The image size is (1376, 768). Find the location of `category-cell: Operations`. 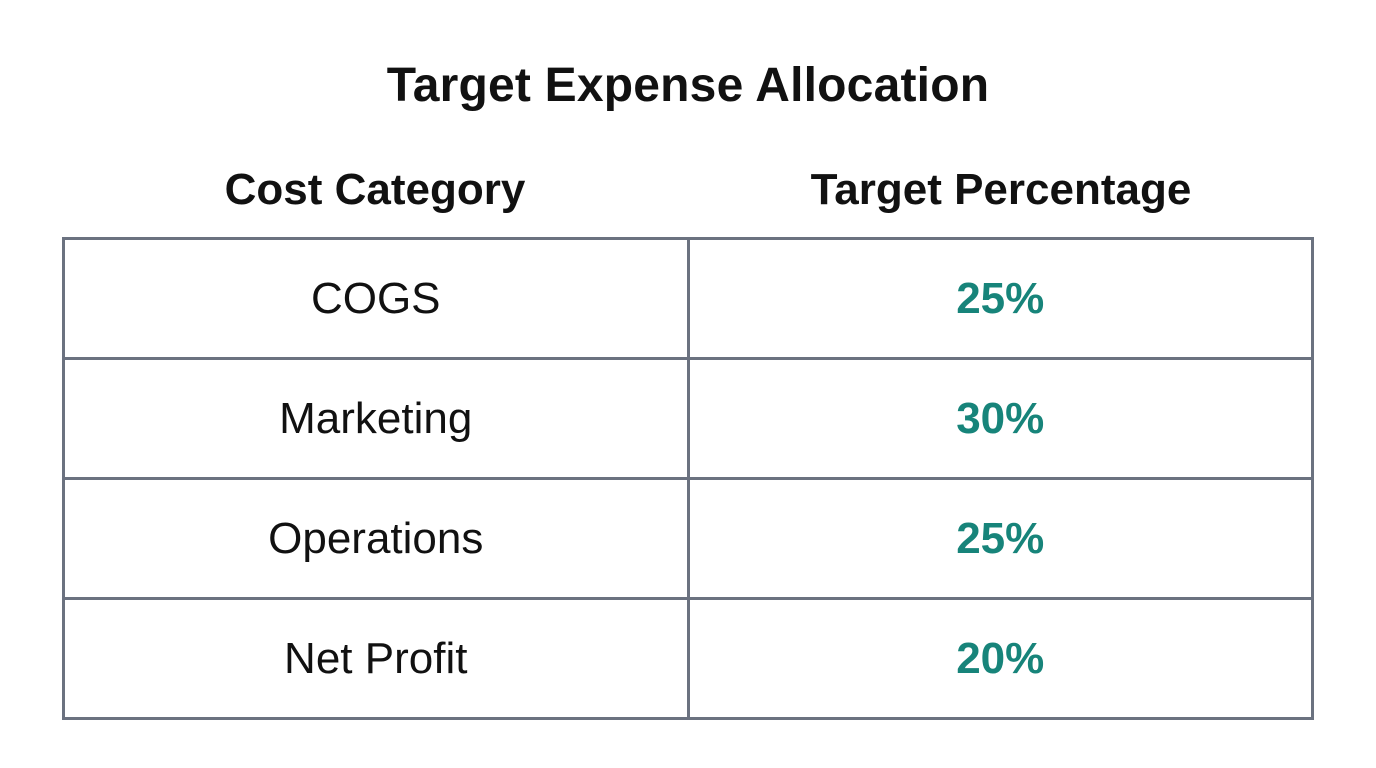

category-cell: Operations is located at coordinates (376, 538).